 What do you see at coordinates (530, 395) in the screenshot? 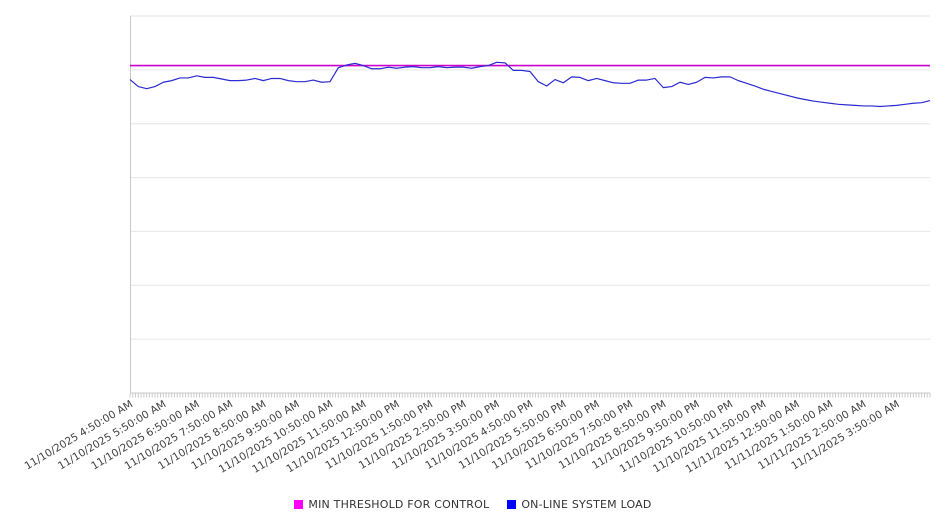
I see `x-axis-minor-ticks` at bounding box center [530, 395].